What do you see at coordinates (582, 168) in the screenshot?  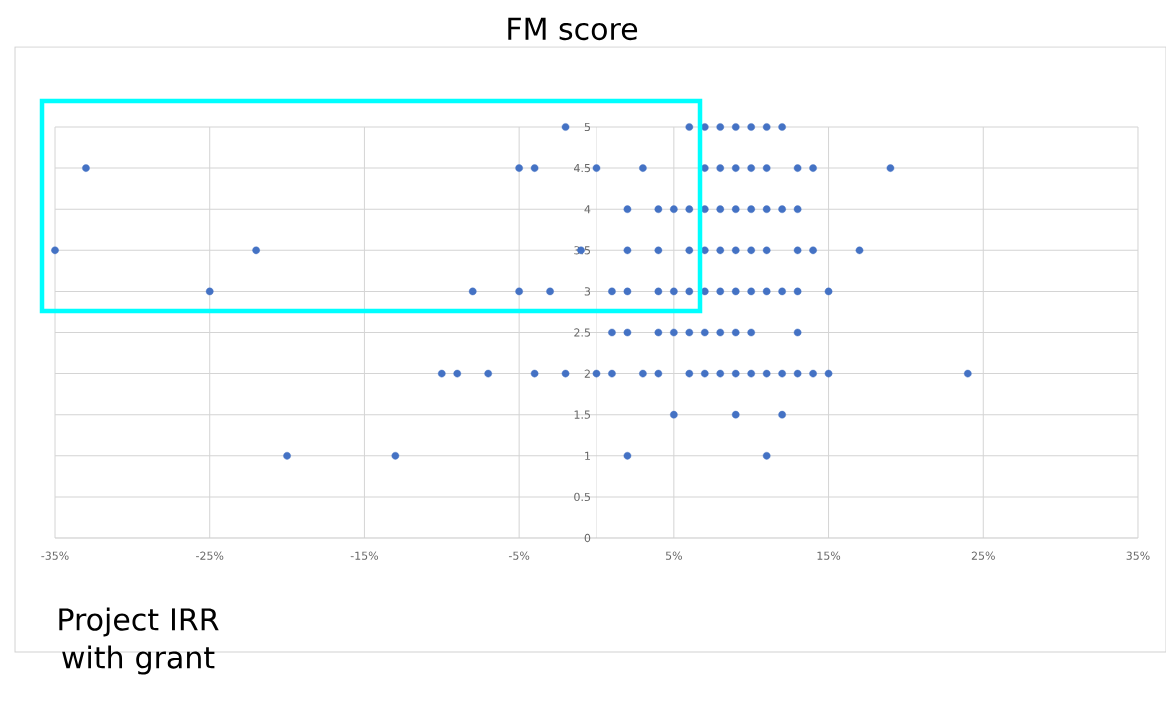 I see `y-tick-label: 4.5` at bounding box center [582, 168].